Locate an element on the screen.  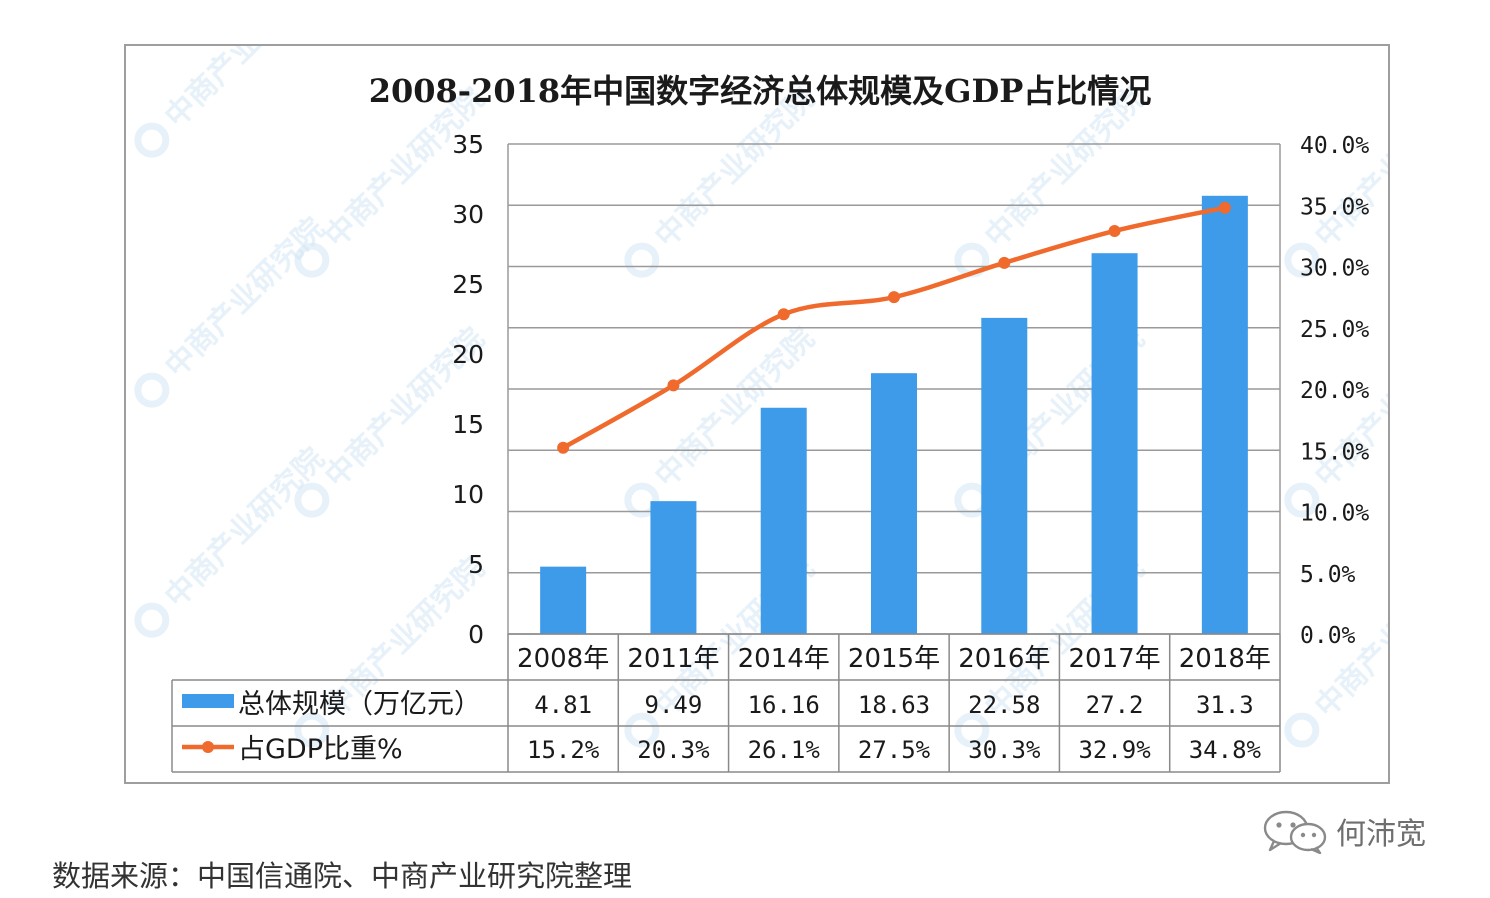
line-layer is located at coordinates (894, 327).